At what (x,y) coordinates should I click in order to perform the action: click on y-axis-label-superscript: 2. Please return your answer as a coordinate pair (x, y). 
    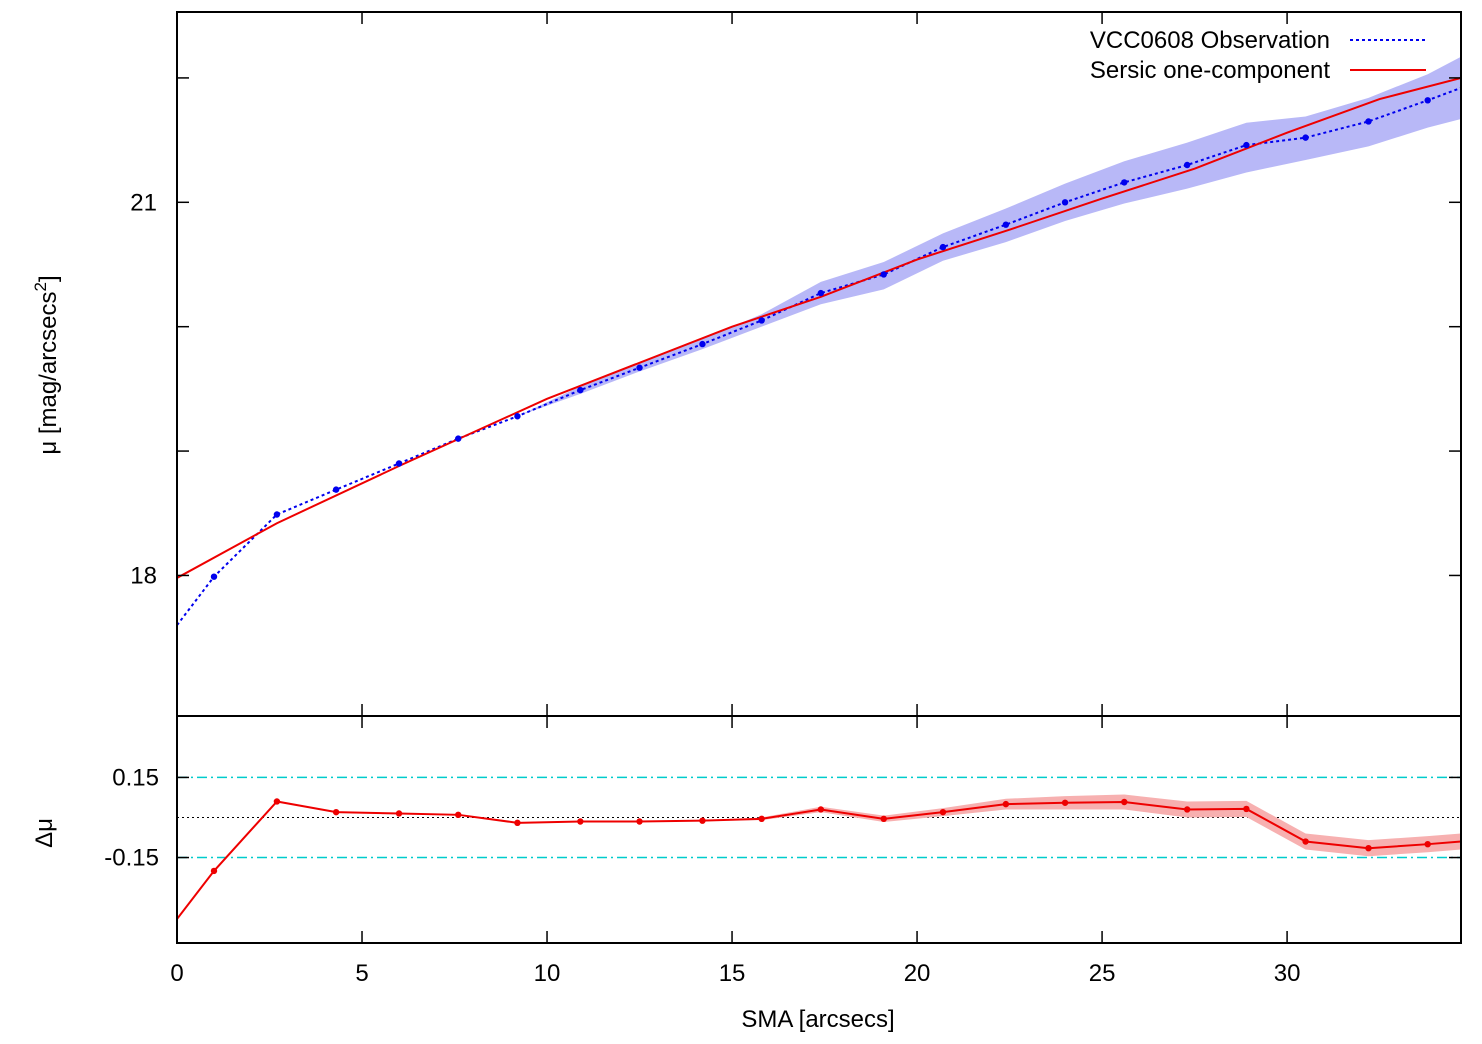
    Looking at the image, I should click on (40, 286).